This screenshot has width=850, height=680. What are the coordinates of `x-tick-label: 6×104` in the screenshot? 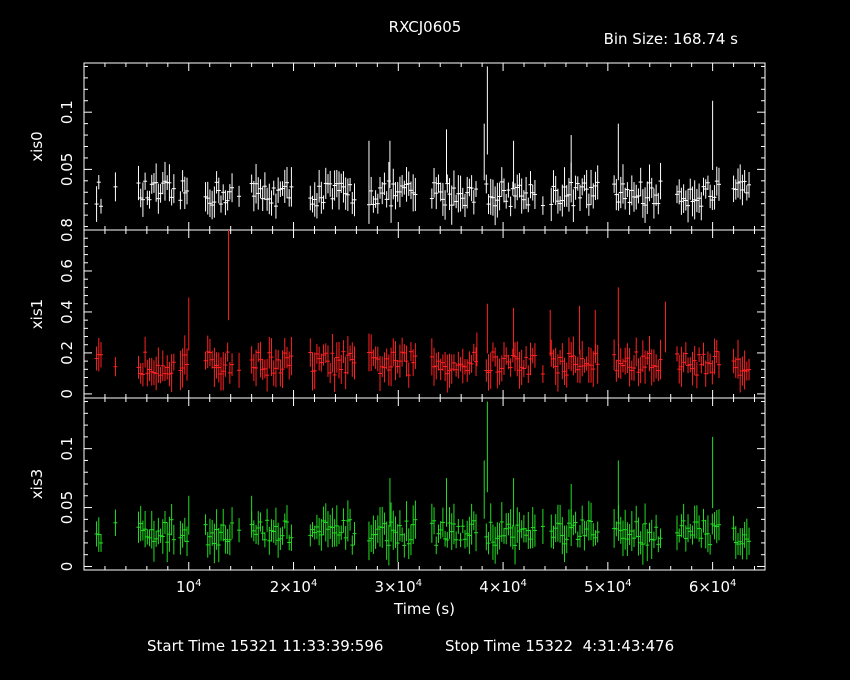 It's located at (713, 587).